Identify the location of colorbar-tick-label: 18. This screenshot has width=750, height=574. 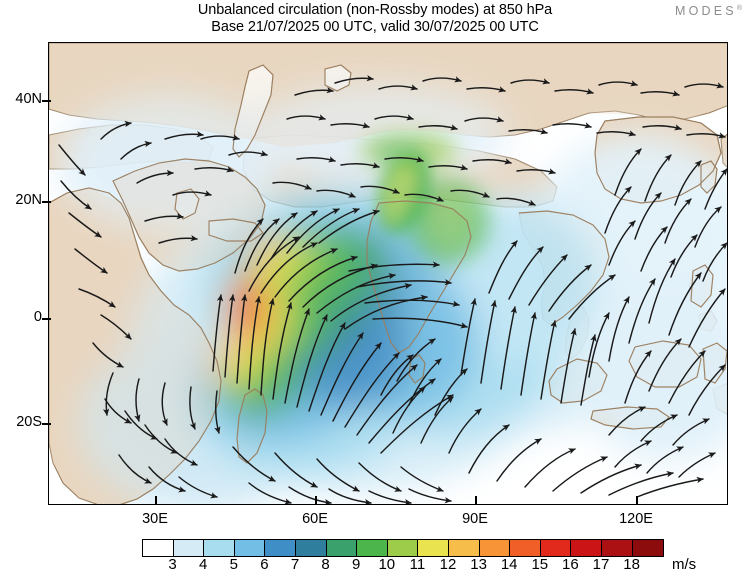
(631, 564).